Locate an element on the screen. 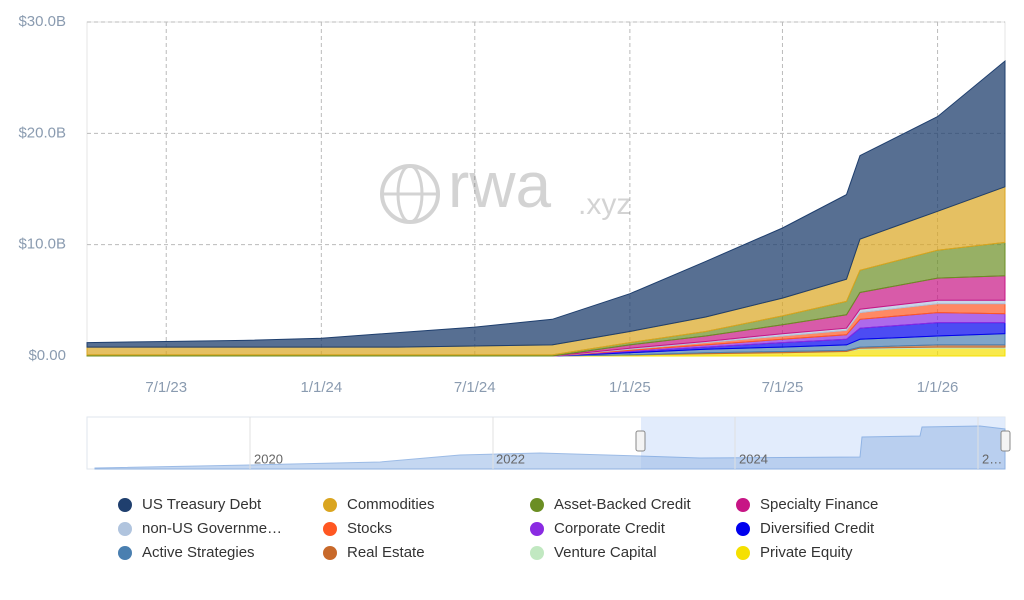 The width and height of the screenshot is (1024, 600). y-tick-label: $0.00 is located at coordinates (47, 355).